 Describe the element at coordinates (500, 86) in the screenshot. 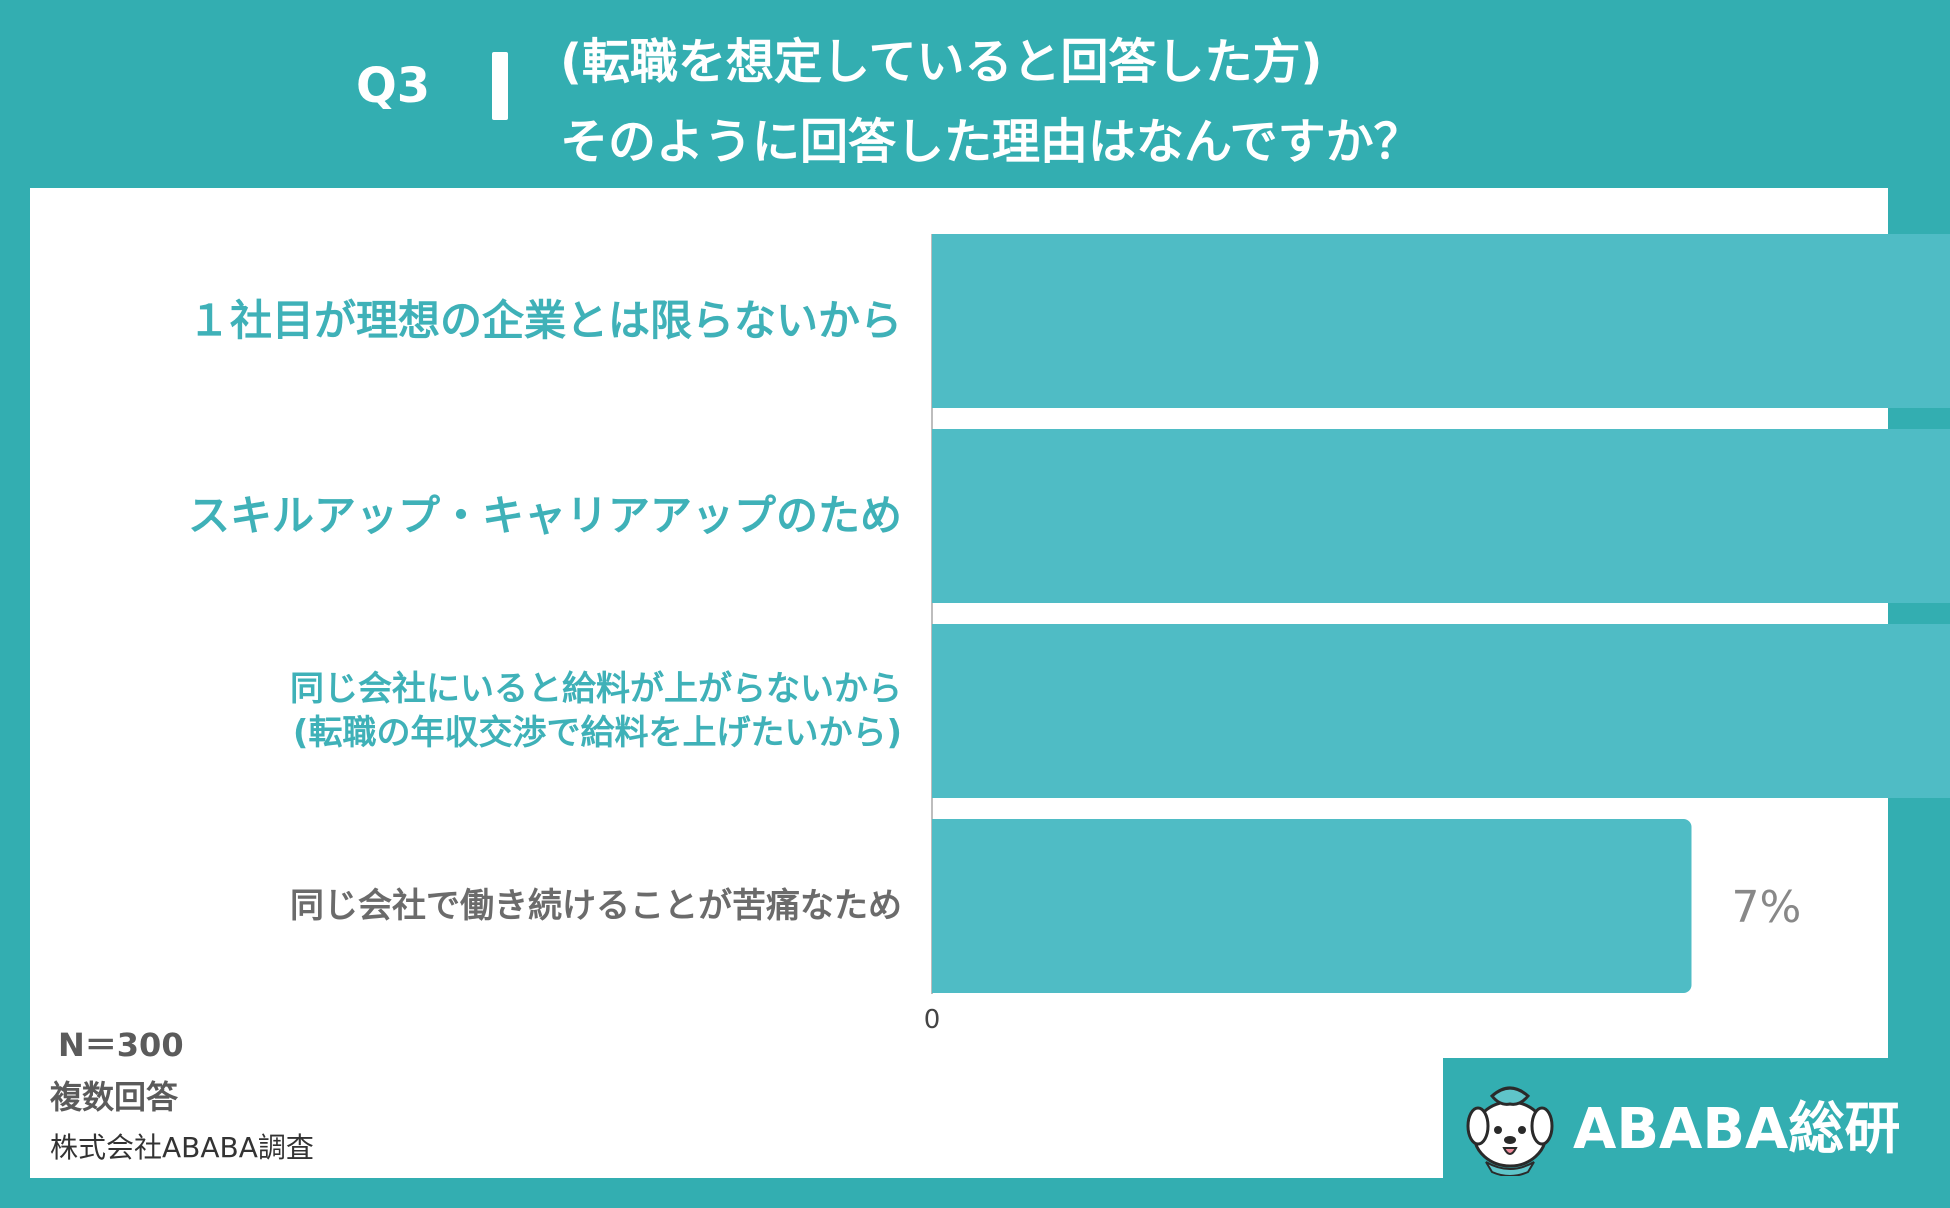

I see `question-divider` at that location.